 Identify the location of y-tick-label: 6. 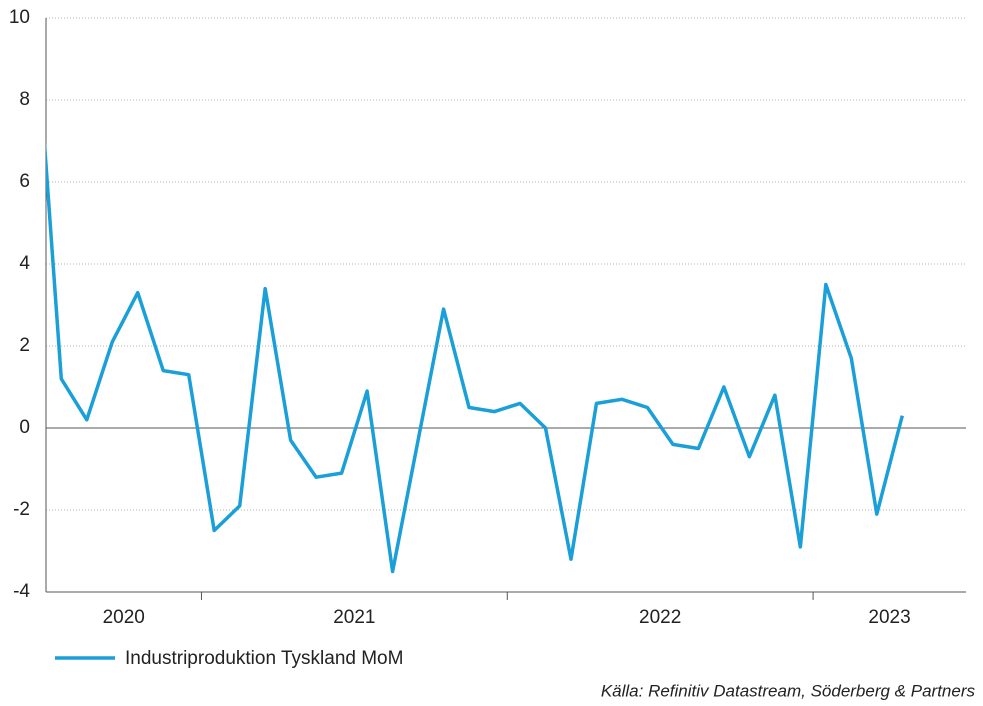
(24, 181).